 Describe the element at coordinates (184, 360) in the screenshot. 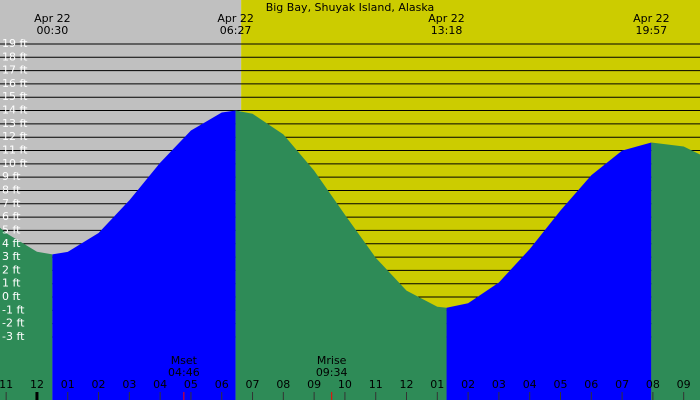

I see `moon-event-name: Mset` at that location.